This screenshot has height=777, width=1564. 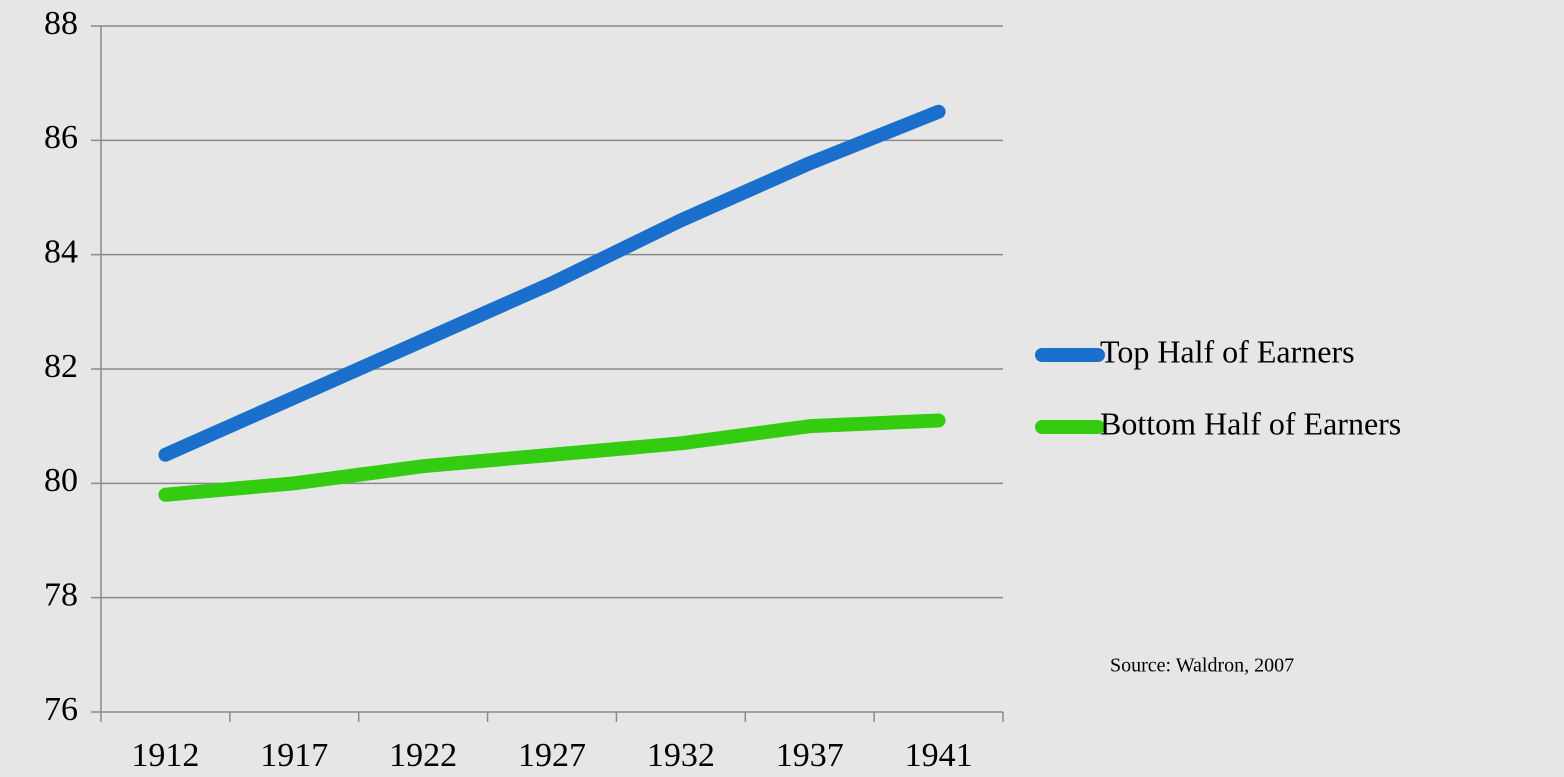 What do you see at coordinates (165, 755) in the screenshot?
I see `x-tick-label: 1912` at bounding box center [165, 755].